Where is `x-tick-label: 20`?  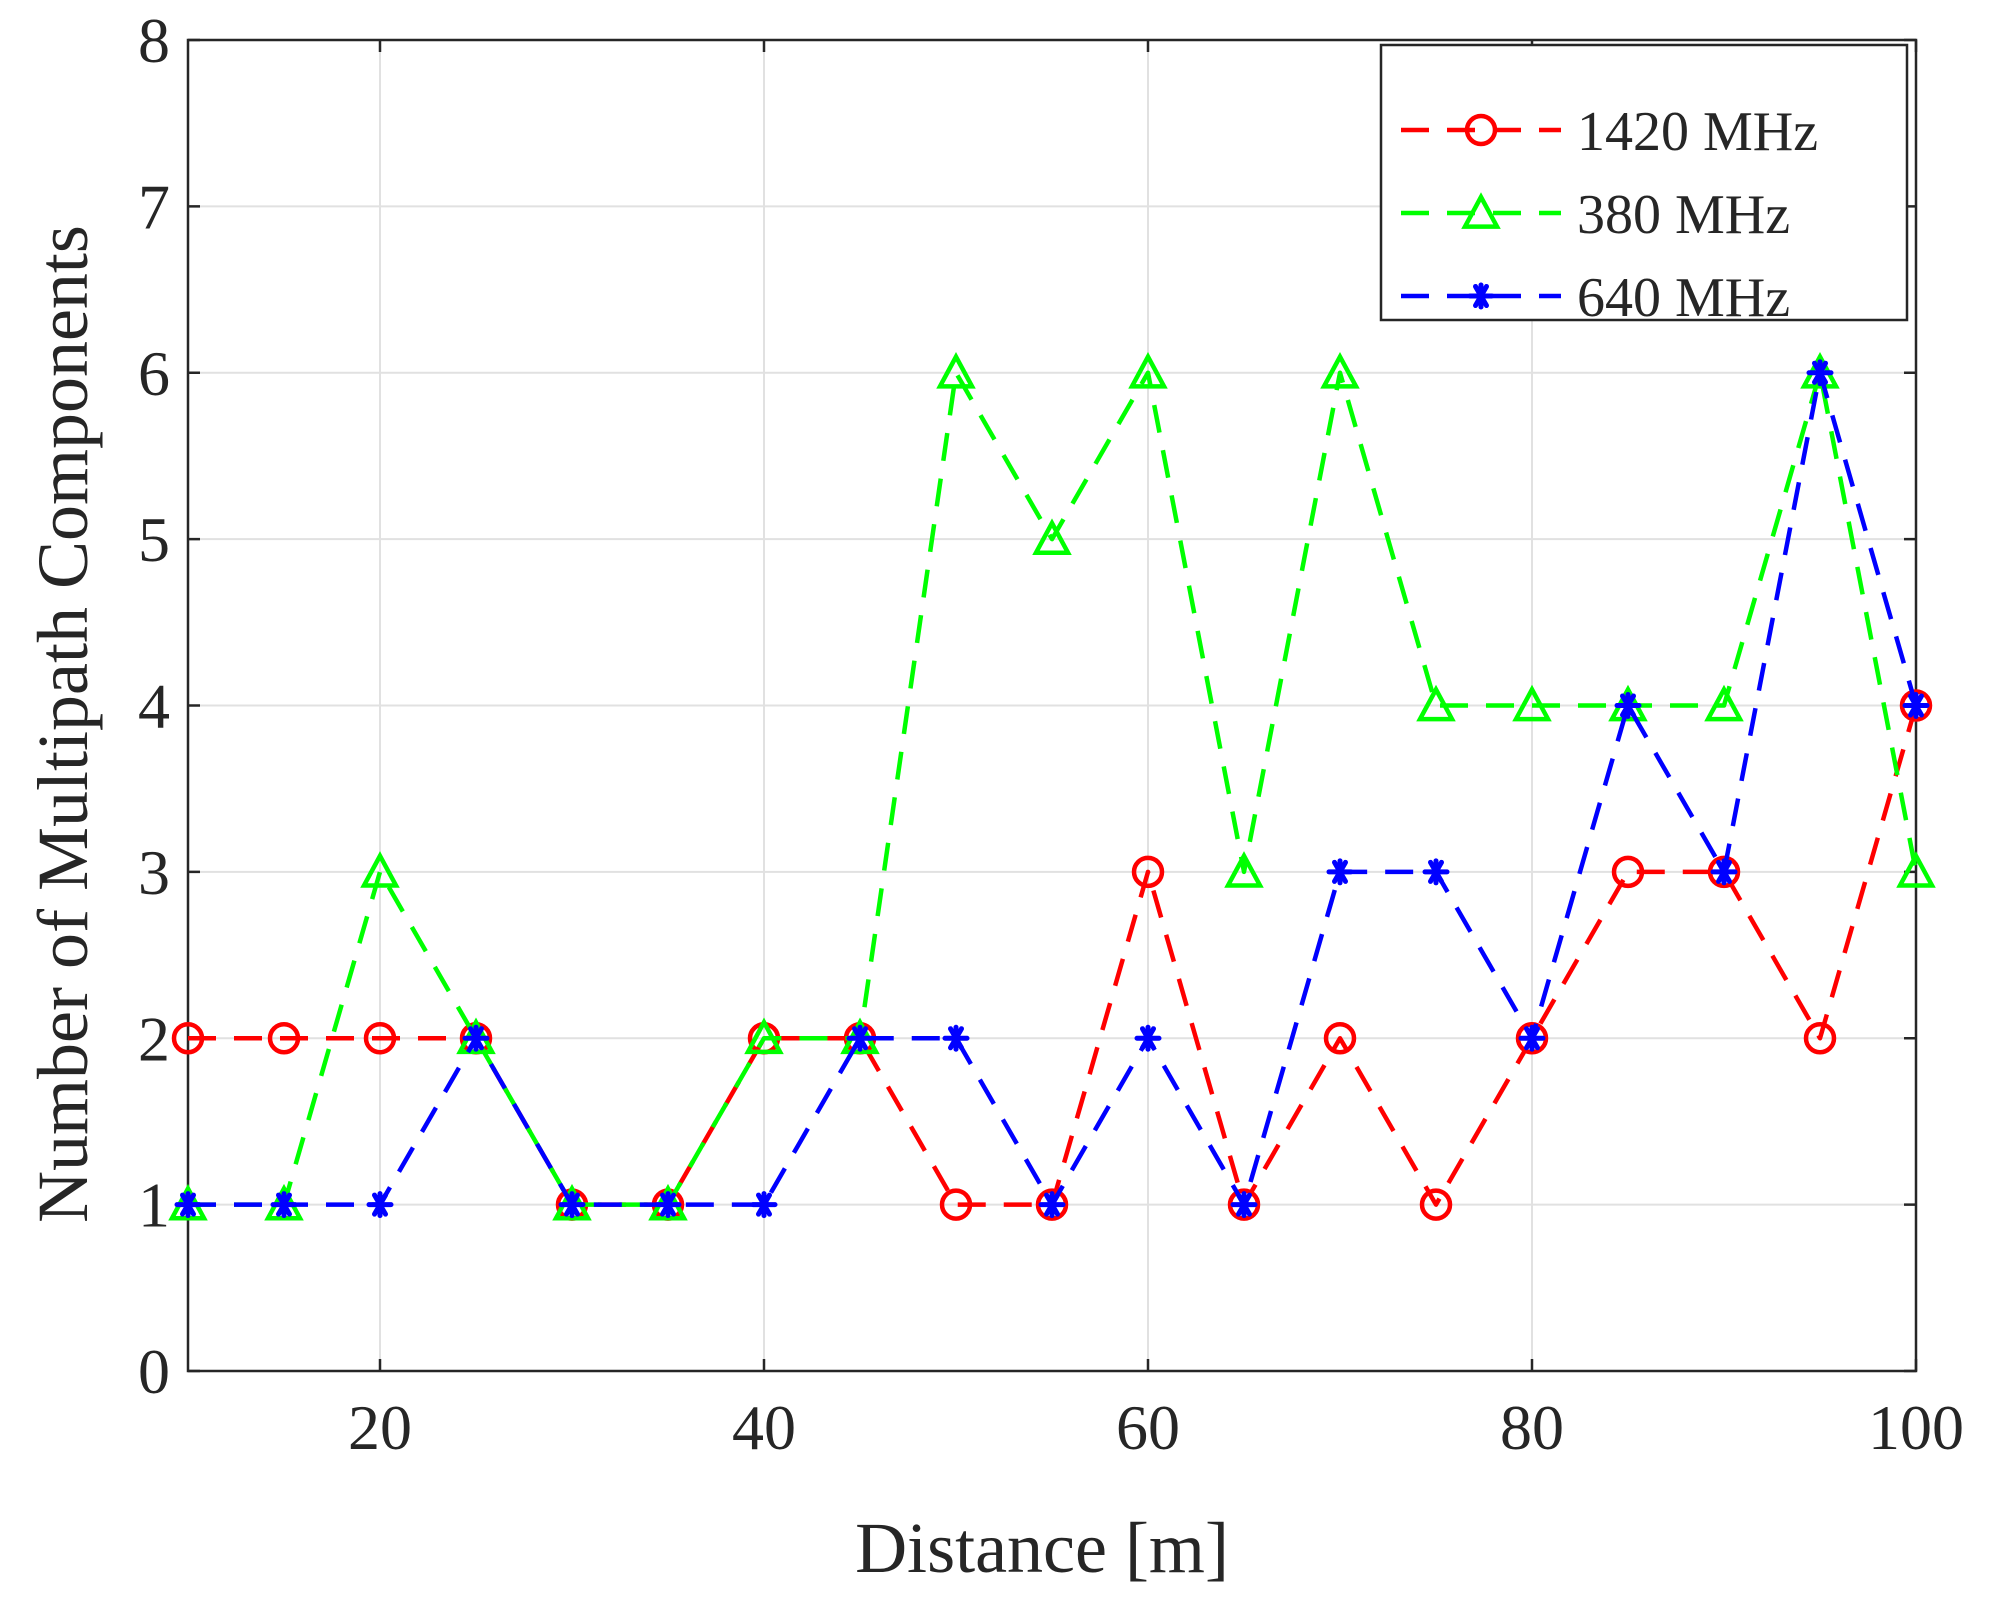
x-tick-label: 20 is located at coordinates (380, 1427).